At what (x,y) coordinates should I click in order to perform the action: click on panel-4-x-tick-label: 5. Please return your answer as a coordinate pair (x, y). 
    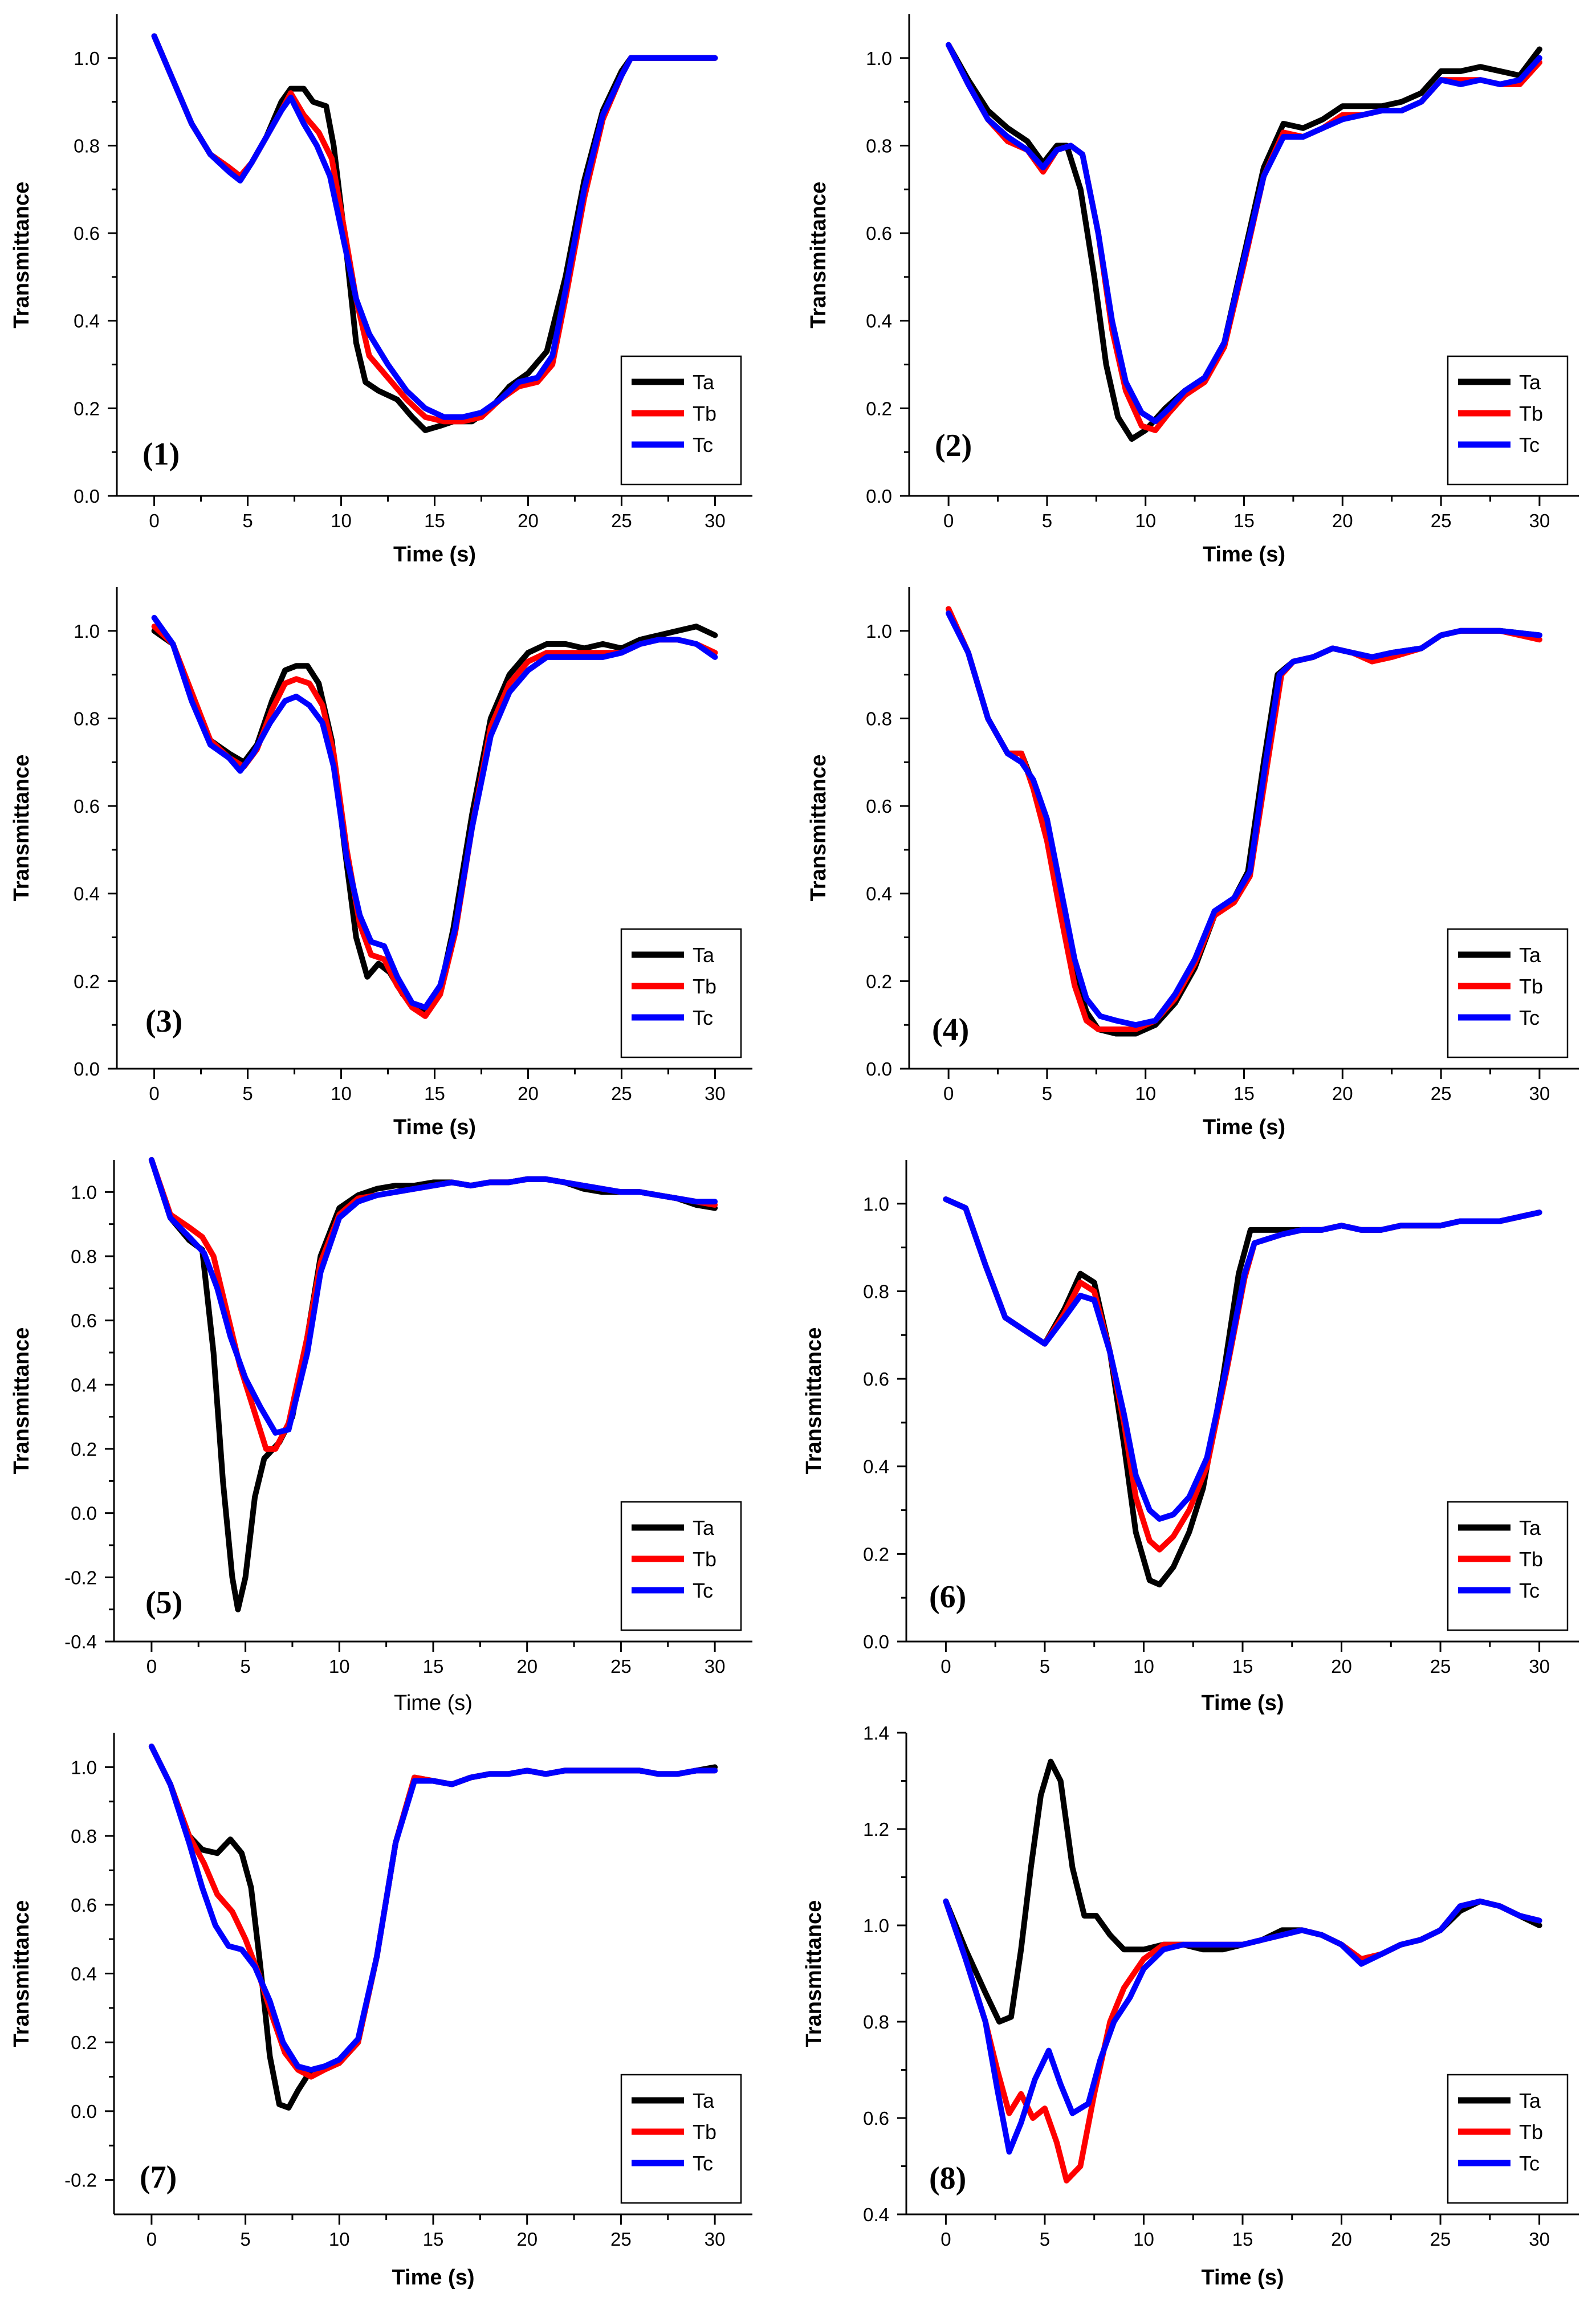
    Looking at the image, I should click on (1047, 1093).